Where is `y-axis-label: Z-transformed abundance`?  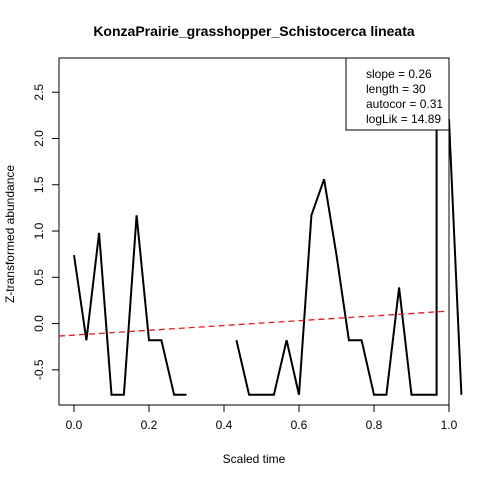 y-axis-label: Z-transformed abundance is located at coordinates (10, 234).